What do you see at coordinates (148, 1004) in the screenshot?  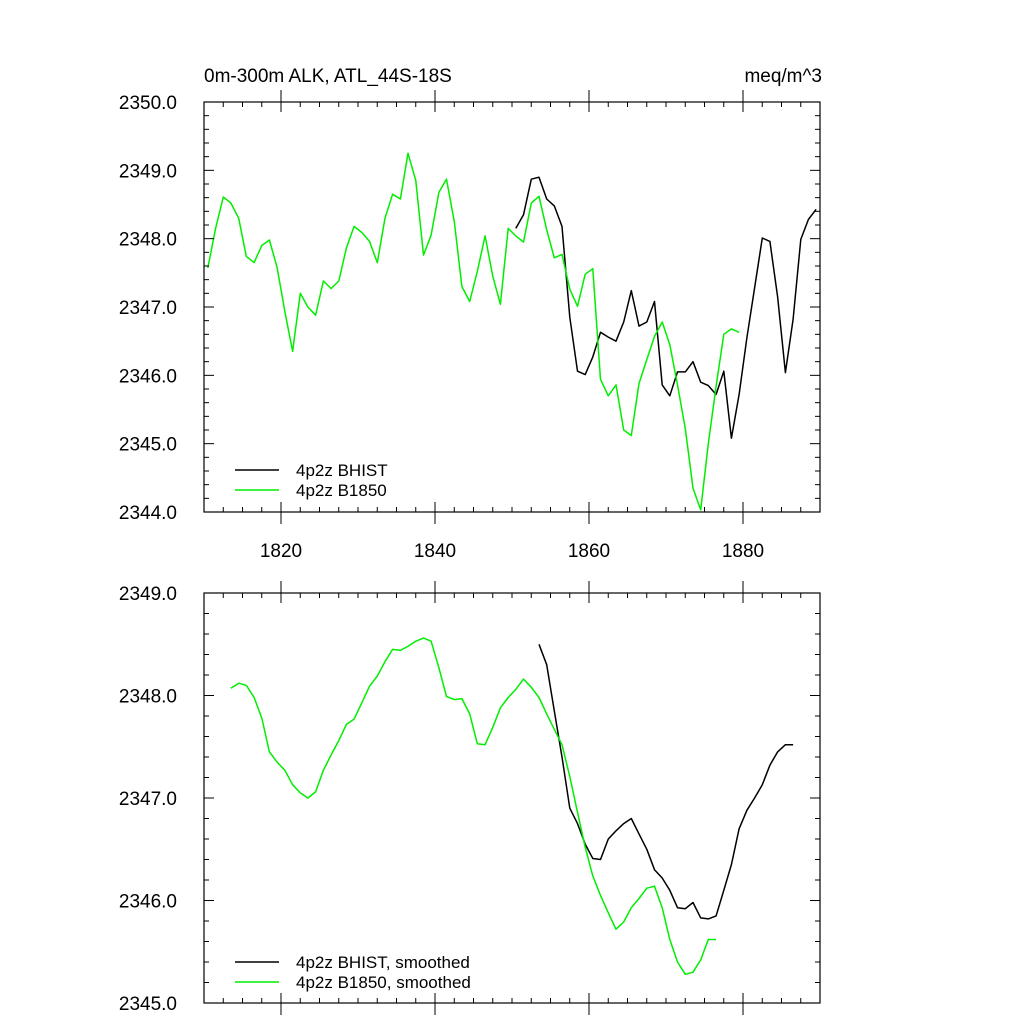 I see `bottom-y-tick-label: 2345.0` at bounding box center [148, 1004].